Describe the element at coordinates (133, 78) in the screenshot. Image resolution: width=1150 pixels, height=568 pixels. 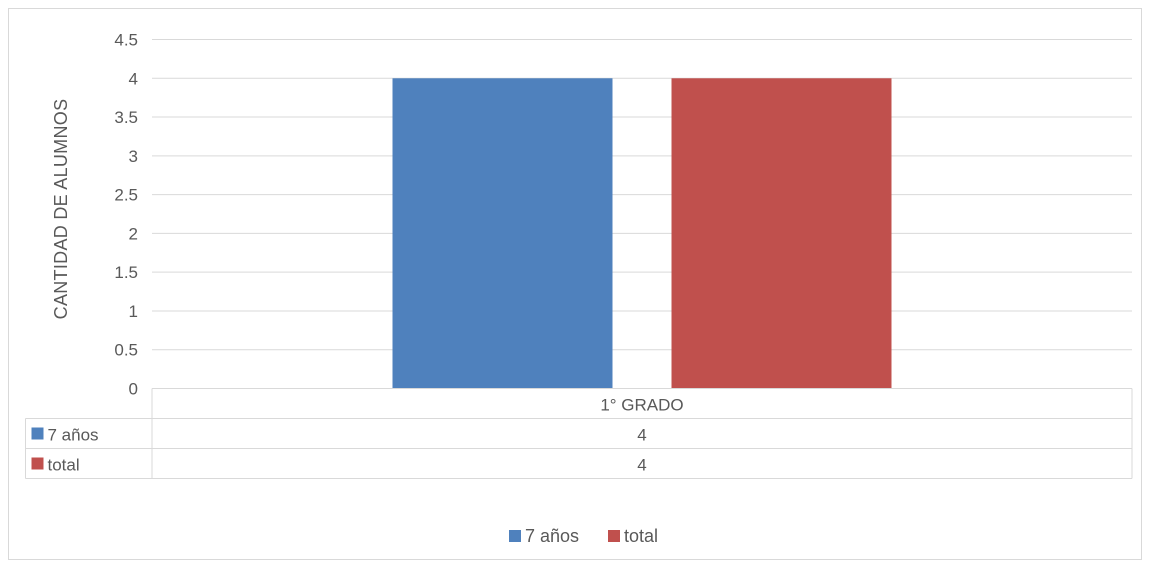
I see `y-tick-label: 4` at that location.